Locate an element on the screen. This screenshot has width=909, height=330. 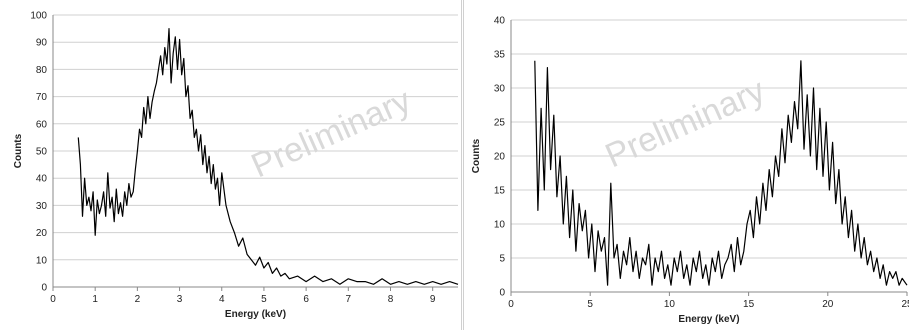
y-tick-label: 100 is located at coordinates (38, 16).